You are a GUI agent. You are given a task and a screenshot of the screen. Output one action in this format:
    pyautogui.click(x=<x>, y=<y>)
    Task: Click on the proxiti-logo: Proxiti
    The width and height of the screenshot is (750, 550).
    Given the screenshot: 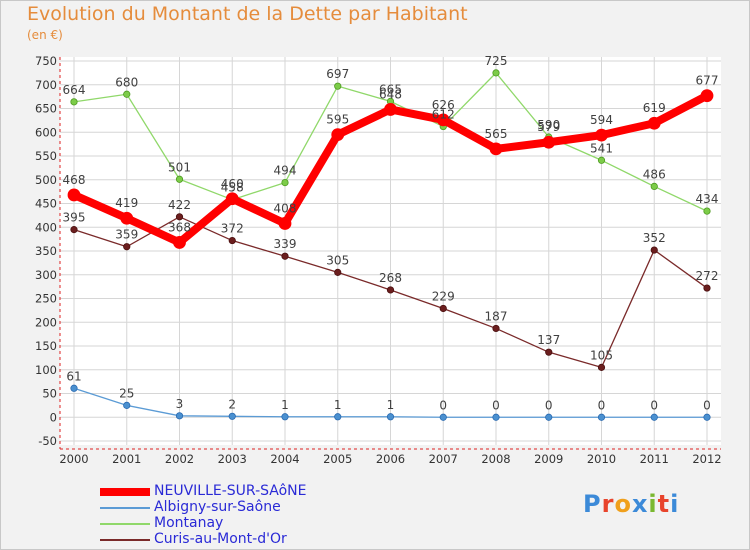 What is the action you would take?
    pyautogui.click(x=631, y=504)
    